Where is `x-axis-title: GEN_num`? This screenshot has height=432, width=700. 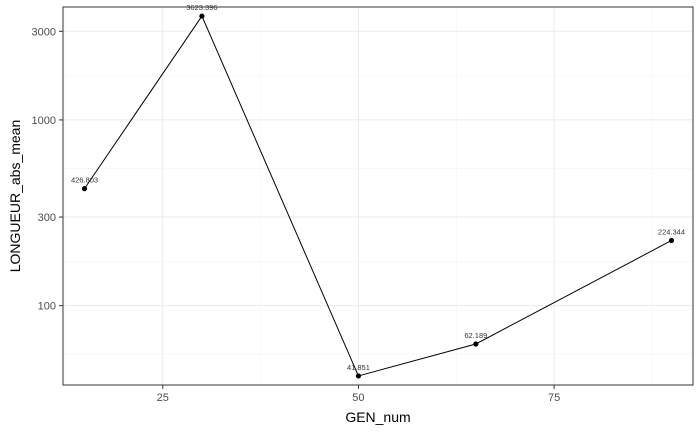
x-axis-title: GEN_num is located at coordinates (377, 417).